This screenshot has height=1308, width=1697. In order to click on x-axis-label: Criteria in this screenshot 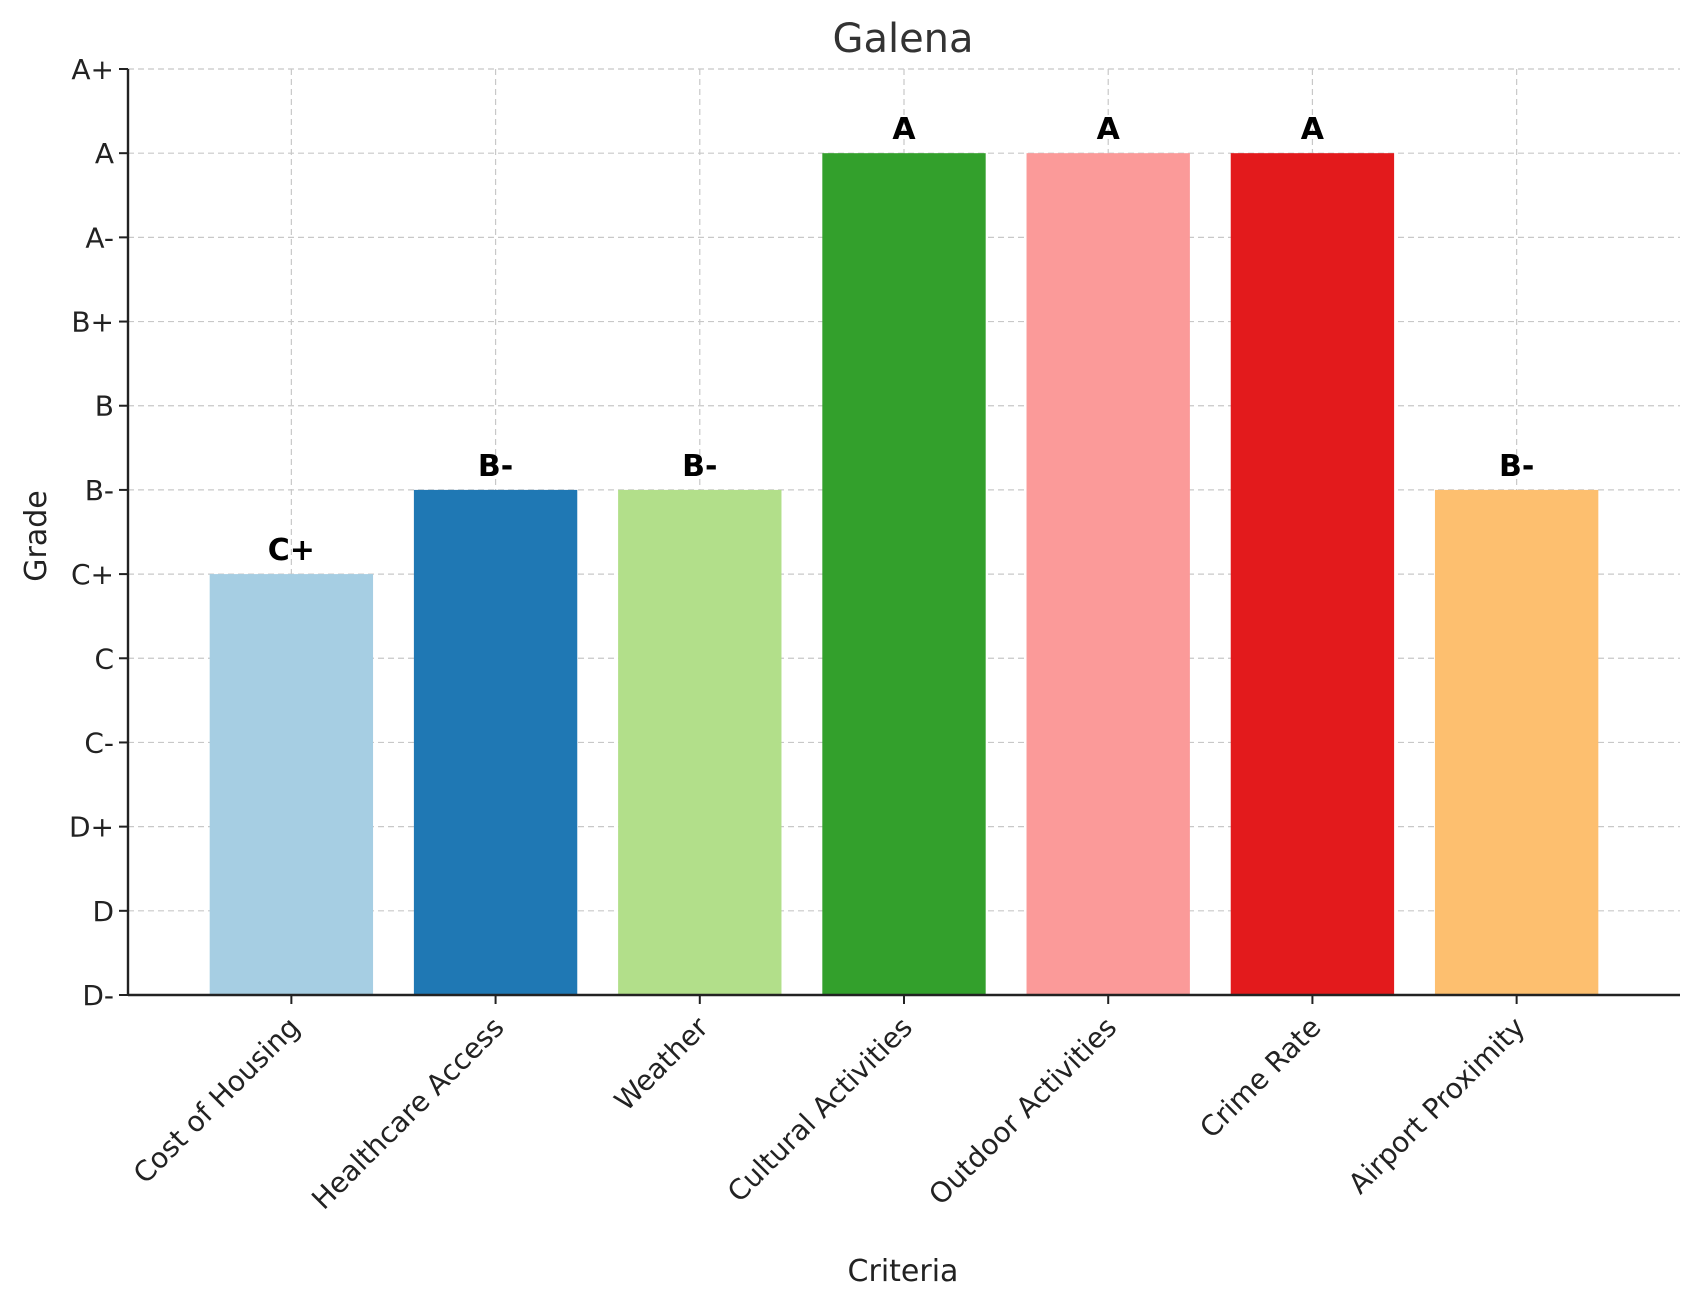, I will do `click(903, 1271)`.